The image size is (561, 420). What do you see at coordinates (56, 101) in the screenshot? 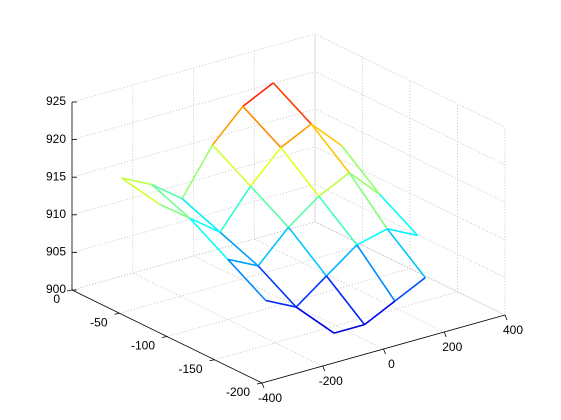
I see `z-tick-label: 925` at bounding box center [56, 101].